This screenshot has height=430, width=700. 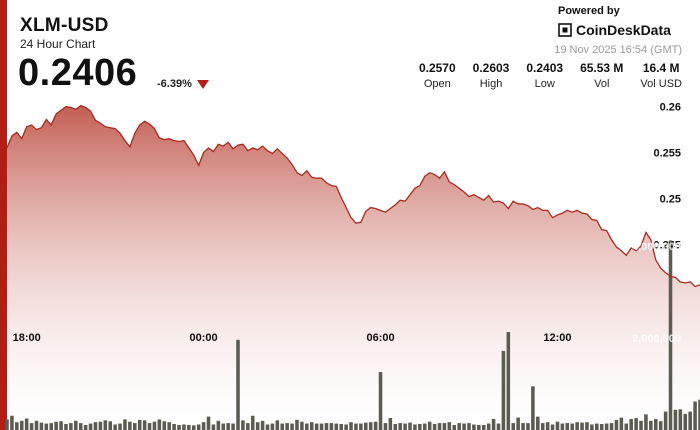 I want to click on x-tick-label: 00:00, so click(x=204, y=338).